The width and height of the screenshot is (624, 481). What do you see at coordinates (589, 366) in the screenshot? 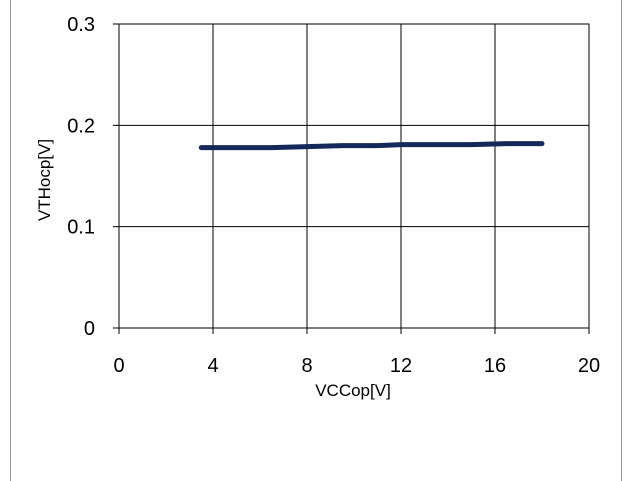
I see `x-tick-label-5: 20` at bounding box center [589, 366].